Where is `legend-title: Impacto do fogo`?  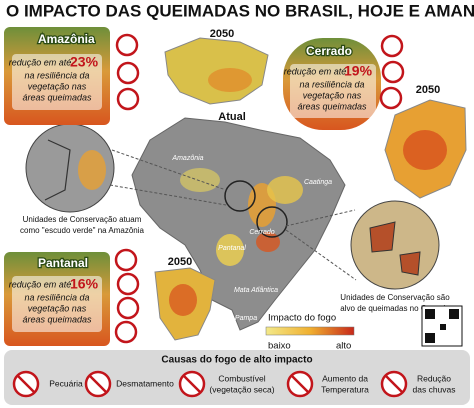 legend-title: Impacto do fogo is located at coordinates (302, 318).